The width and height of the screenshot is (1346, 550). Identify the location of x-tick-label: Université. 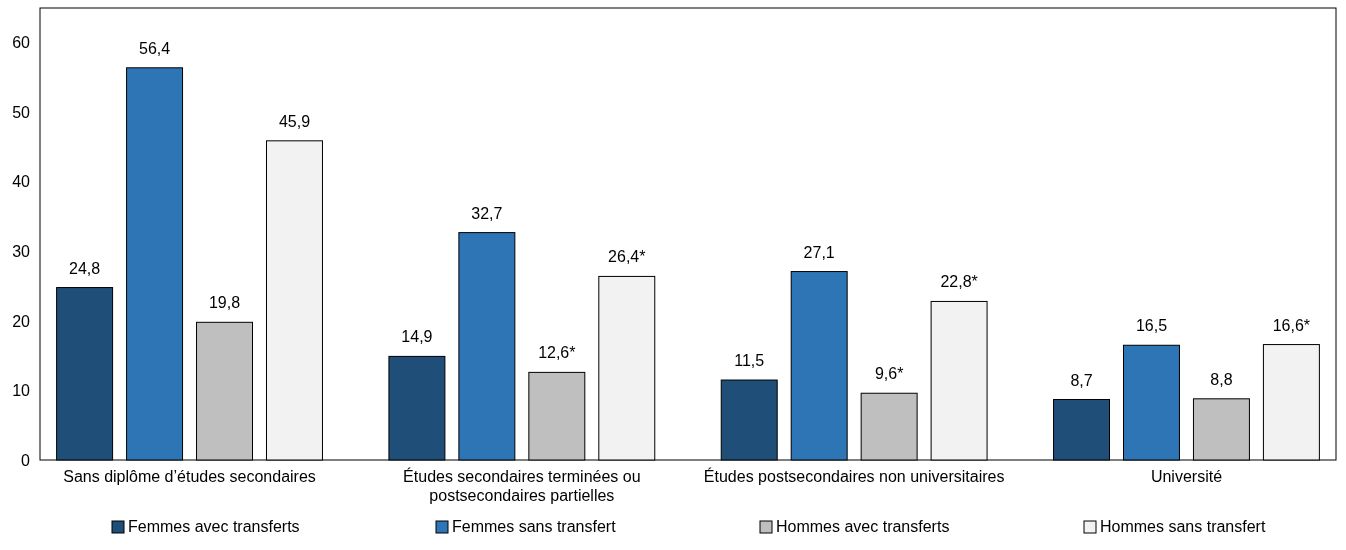
(1186, 476).